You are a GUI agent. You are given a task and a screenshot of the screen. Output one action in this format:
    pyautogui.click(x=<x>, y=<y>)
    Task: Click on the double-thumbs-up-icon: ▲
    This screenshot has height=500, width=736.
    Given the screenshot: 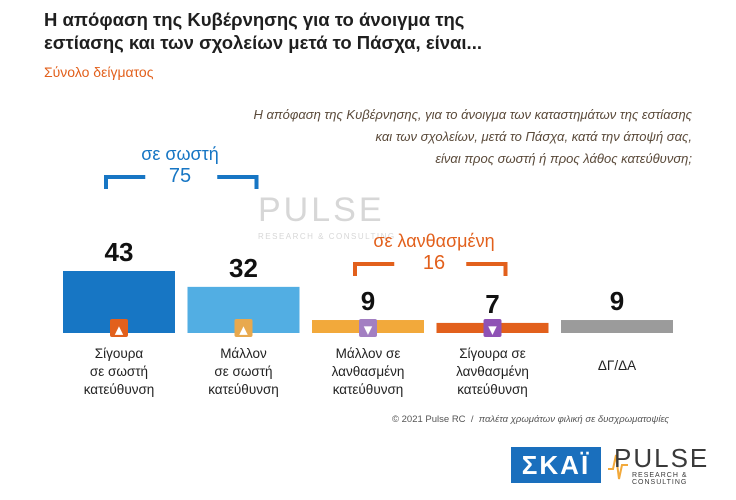 What is the action you would take?
    pyautogui.click(x=119, y=328)
    